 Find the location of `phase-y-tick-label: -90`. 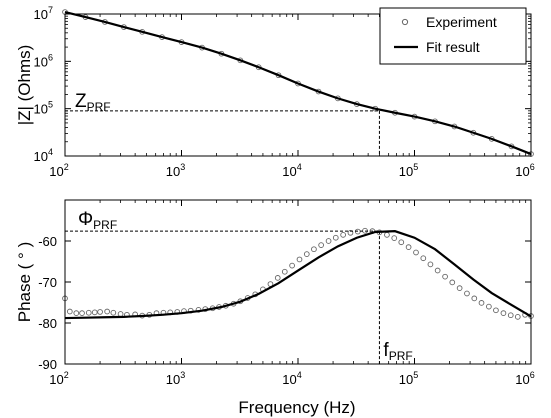

phase-y-tick-label: -90 is located at coordinates (47, 364).